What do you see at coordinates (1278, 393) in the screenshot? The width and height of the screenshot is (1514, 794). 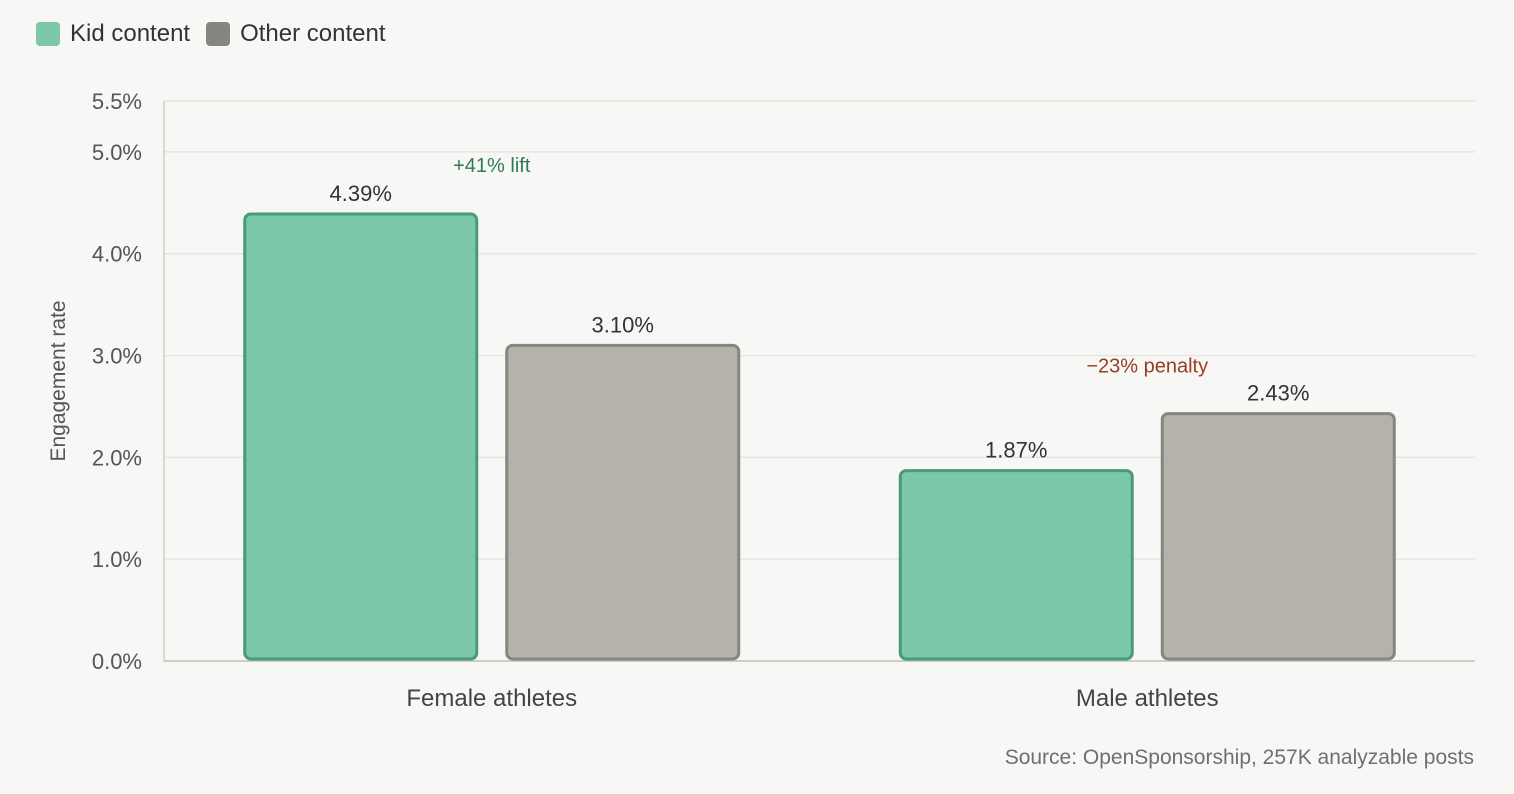 I see `data-label: 2.43%` at bounding box center [1278, 393].